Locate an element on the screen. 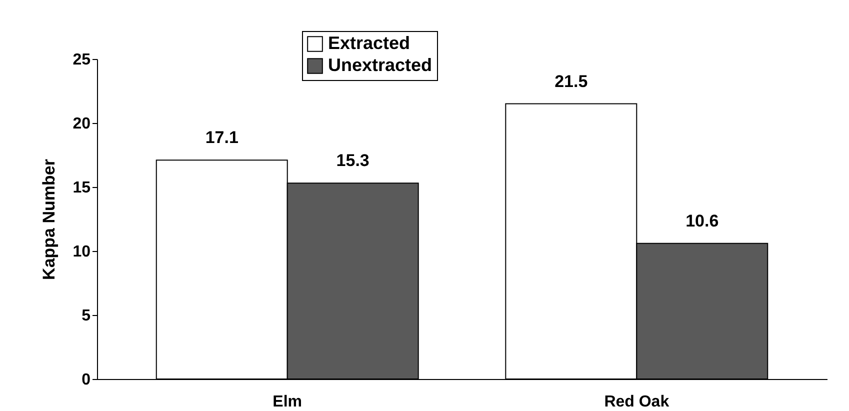 Image resolution: width=849 pixels, height=411 pixels. y-tick-label: 25 is located at coordinates (81, 60).